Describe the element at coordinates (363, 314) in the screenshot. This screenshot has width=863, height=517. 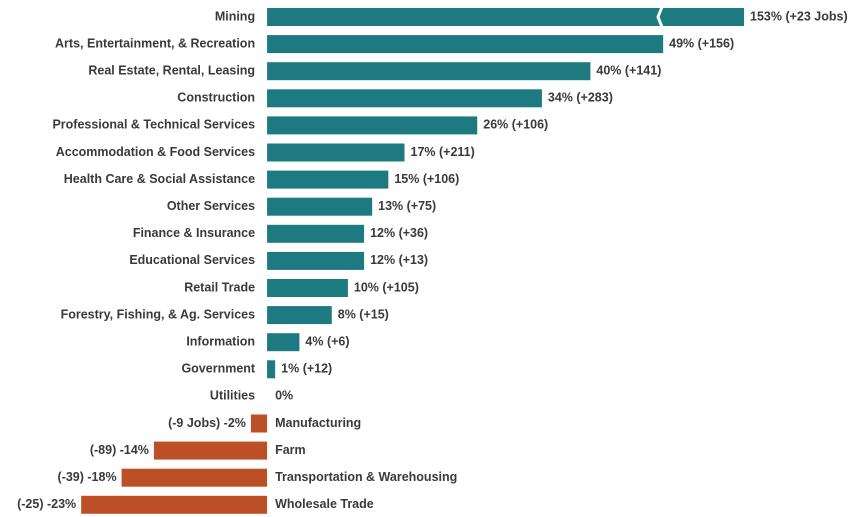
I see `value-label: 8% (+15)` at that location.